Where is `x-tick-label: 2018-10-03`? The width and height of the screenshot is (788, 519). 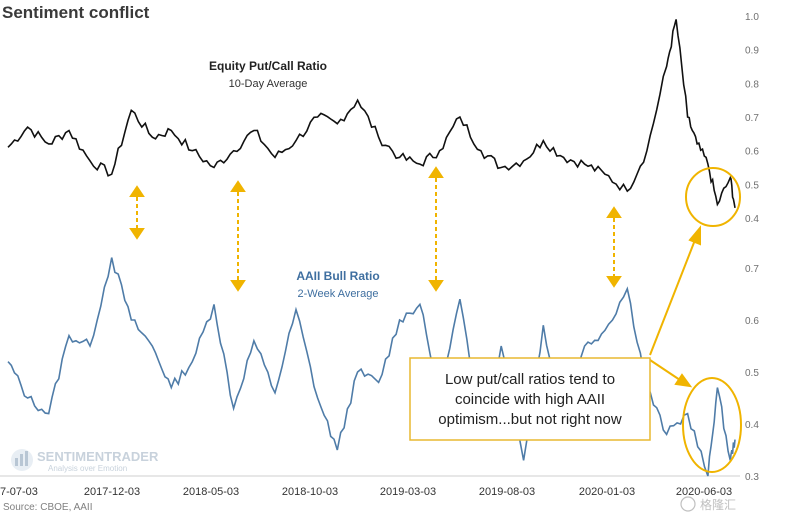
x-tick-label: 2018-10-03 is located at coordinates (310, 492).